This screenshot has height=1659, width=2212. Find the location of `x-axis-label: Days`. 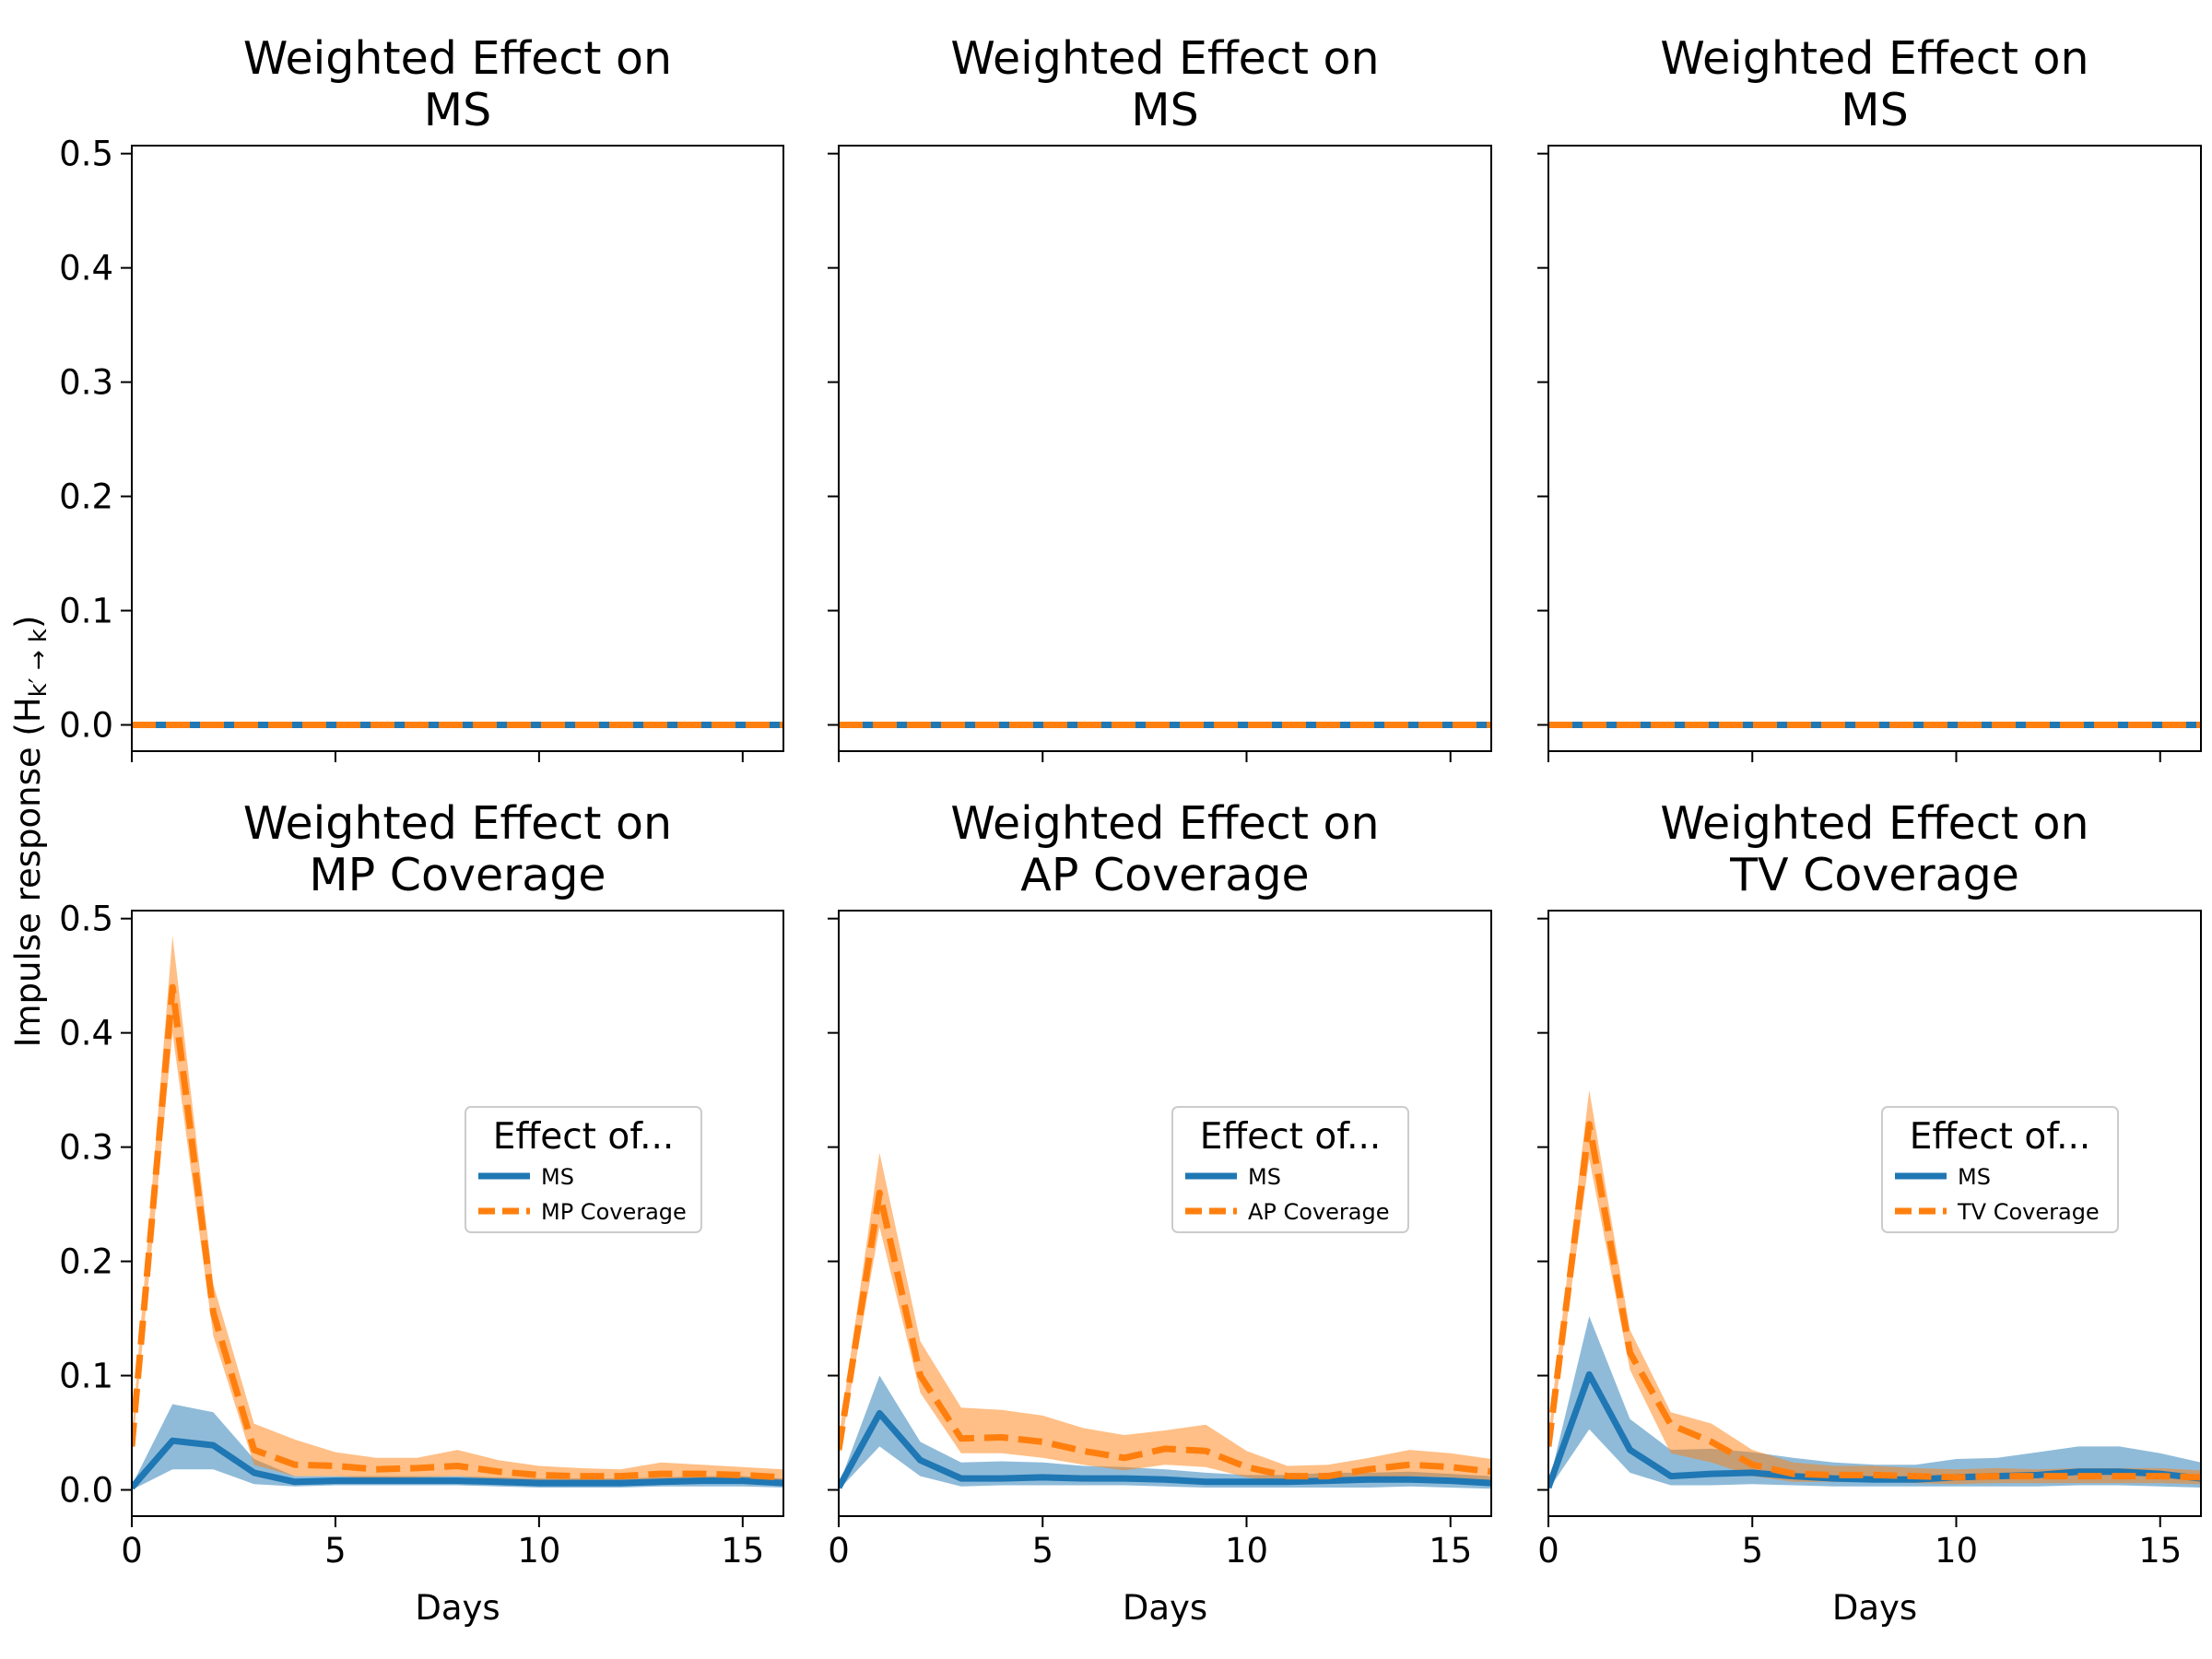

x-axis-label: Days is located at coordinates (457, 1608).